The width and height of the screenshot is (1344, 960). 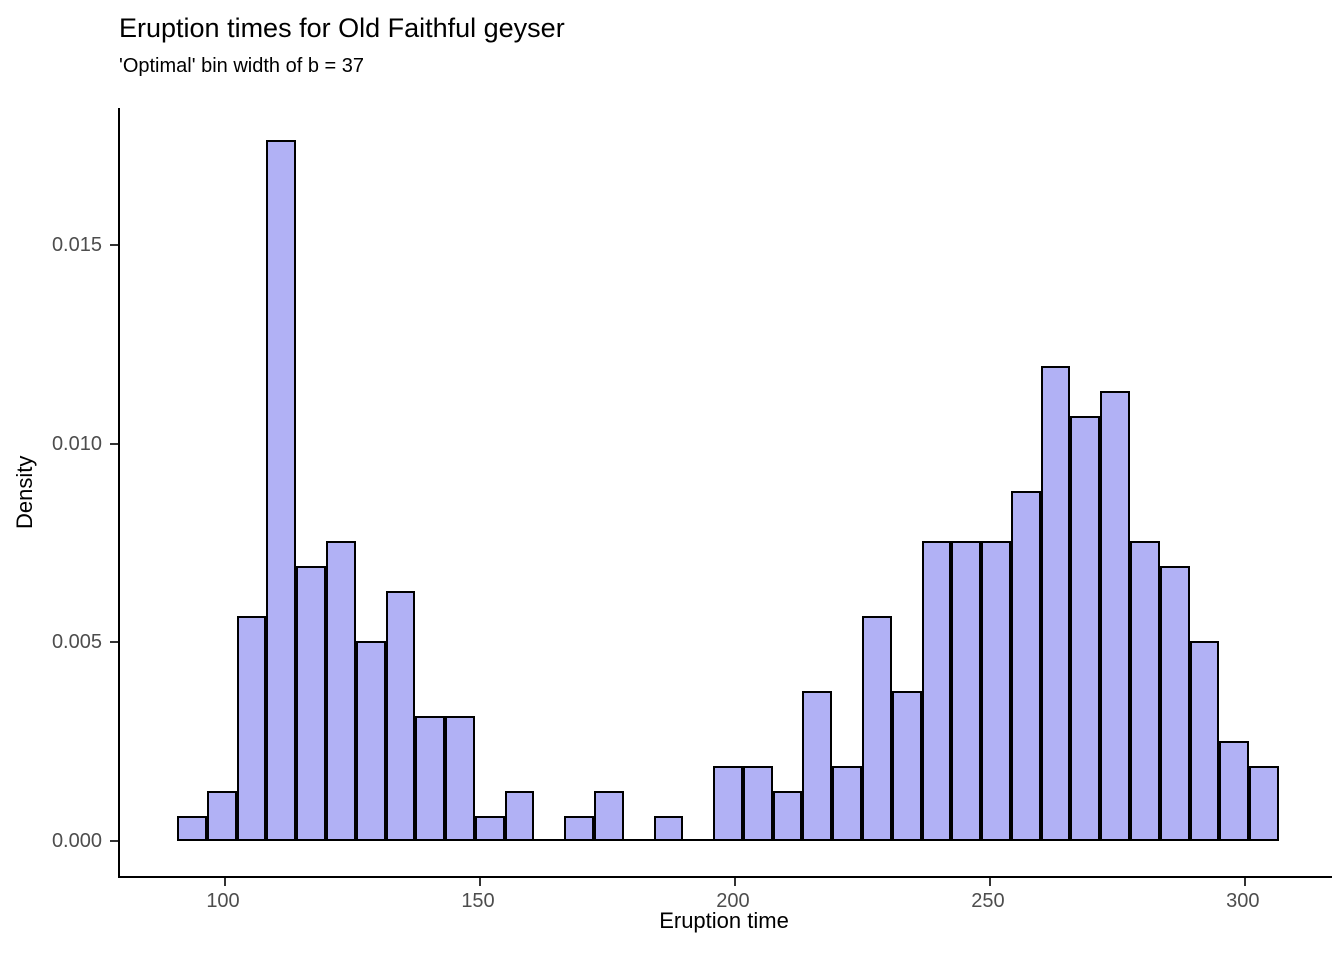 What do you see at coordinates (241, 66) in the screenshot?
I see `chart-subtitle: 'Optimal' bin width of b = 37` at bounding box center [241, 66].